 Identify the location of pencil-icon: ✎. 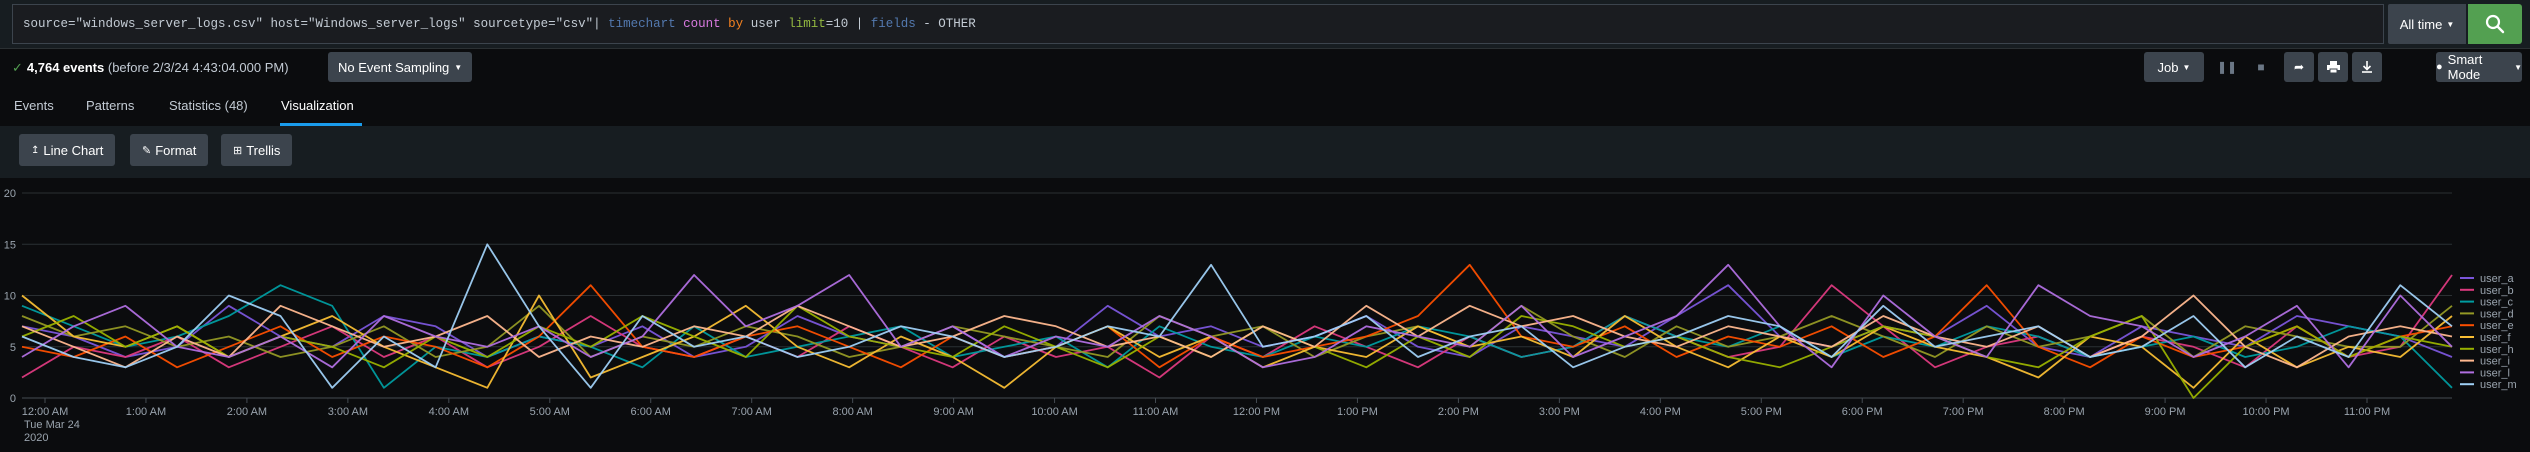
(147, 150).